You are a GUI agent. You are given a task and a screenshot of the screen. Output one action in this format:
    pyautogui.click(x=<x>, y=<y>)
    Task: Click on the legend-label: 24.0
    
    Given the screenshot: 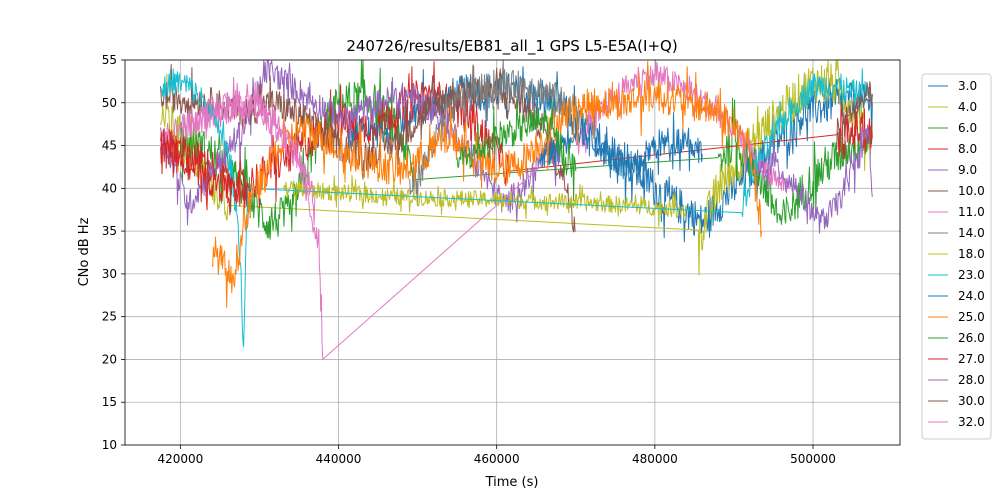 What is the action you would take?
    pyautogui.click(x=971, y=296)
    